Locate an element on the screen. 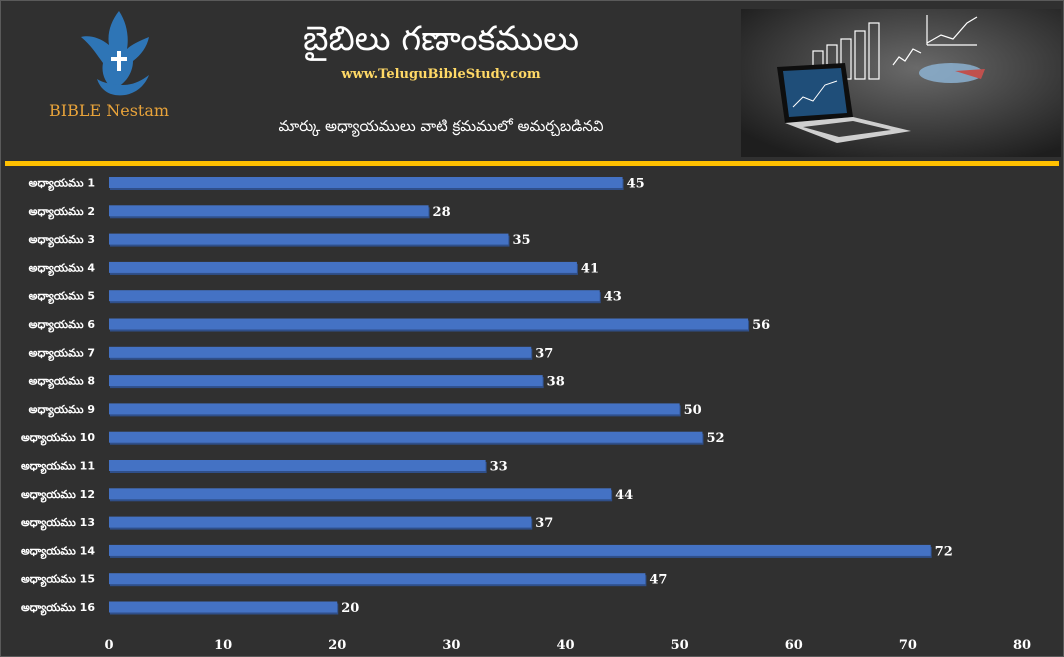  category-label: అధ్యాయము 15 is located at coordinates (58, 580).